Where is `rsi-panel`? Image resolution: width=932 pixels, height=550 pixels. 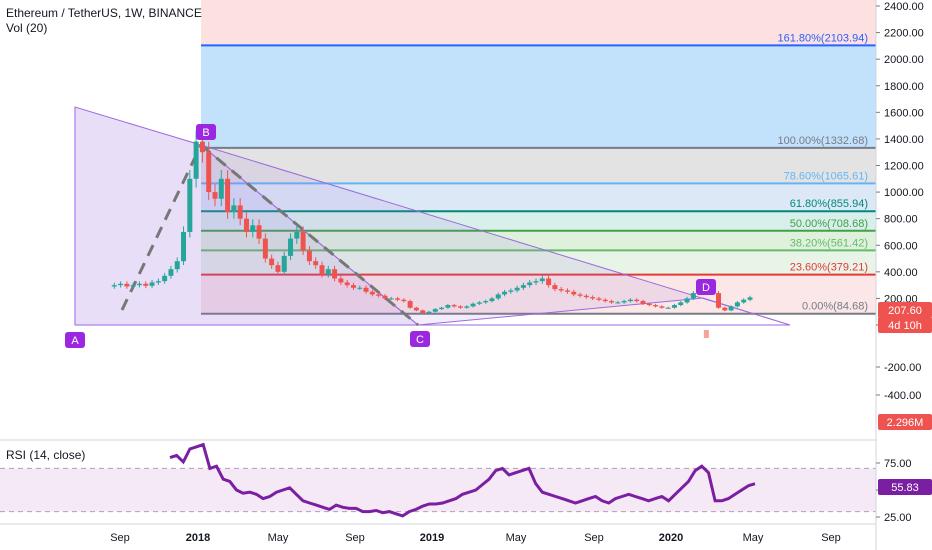 rsi-panel is located at coordinates (438, 483).